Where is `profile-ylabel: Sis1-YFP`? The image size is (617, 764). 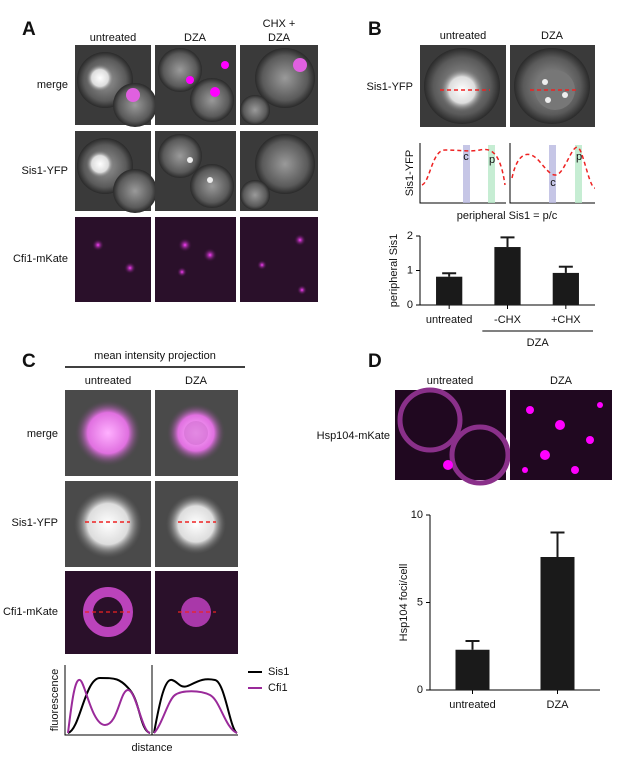 profile-ylabel: Sis1-YFP is located at coordinates (410, 173).